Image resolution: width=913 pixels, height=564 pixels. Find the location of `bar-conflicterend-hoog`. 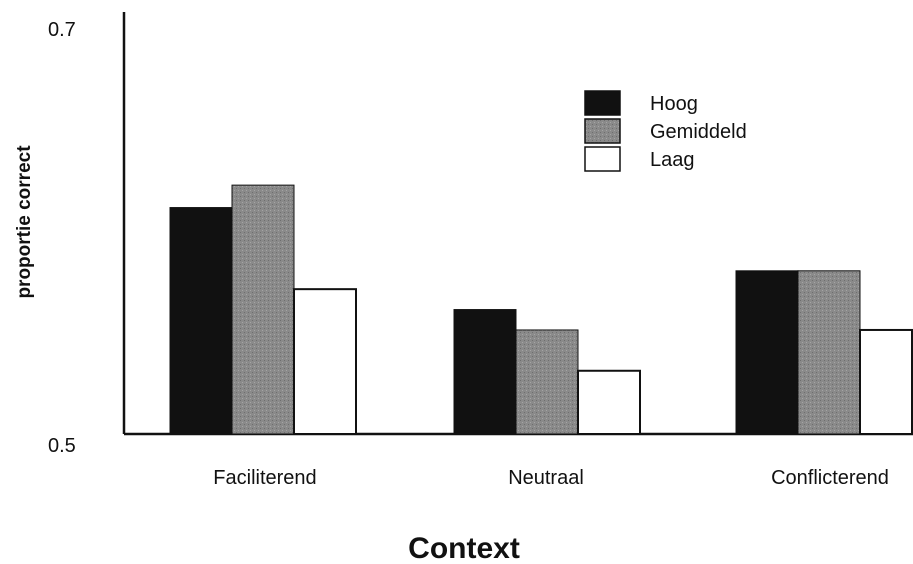

bar-conflicterend-hoog is located at coordinates (767, 352).